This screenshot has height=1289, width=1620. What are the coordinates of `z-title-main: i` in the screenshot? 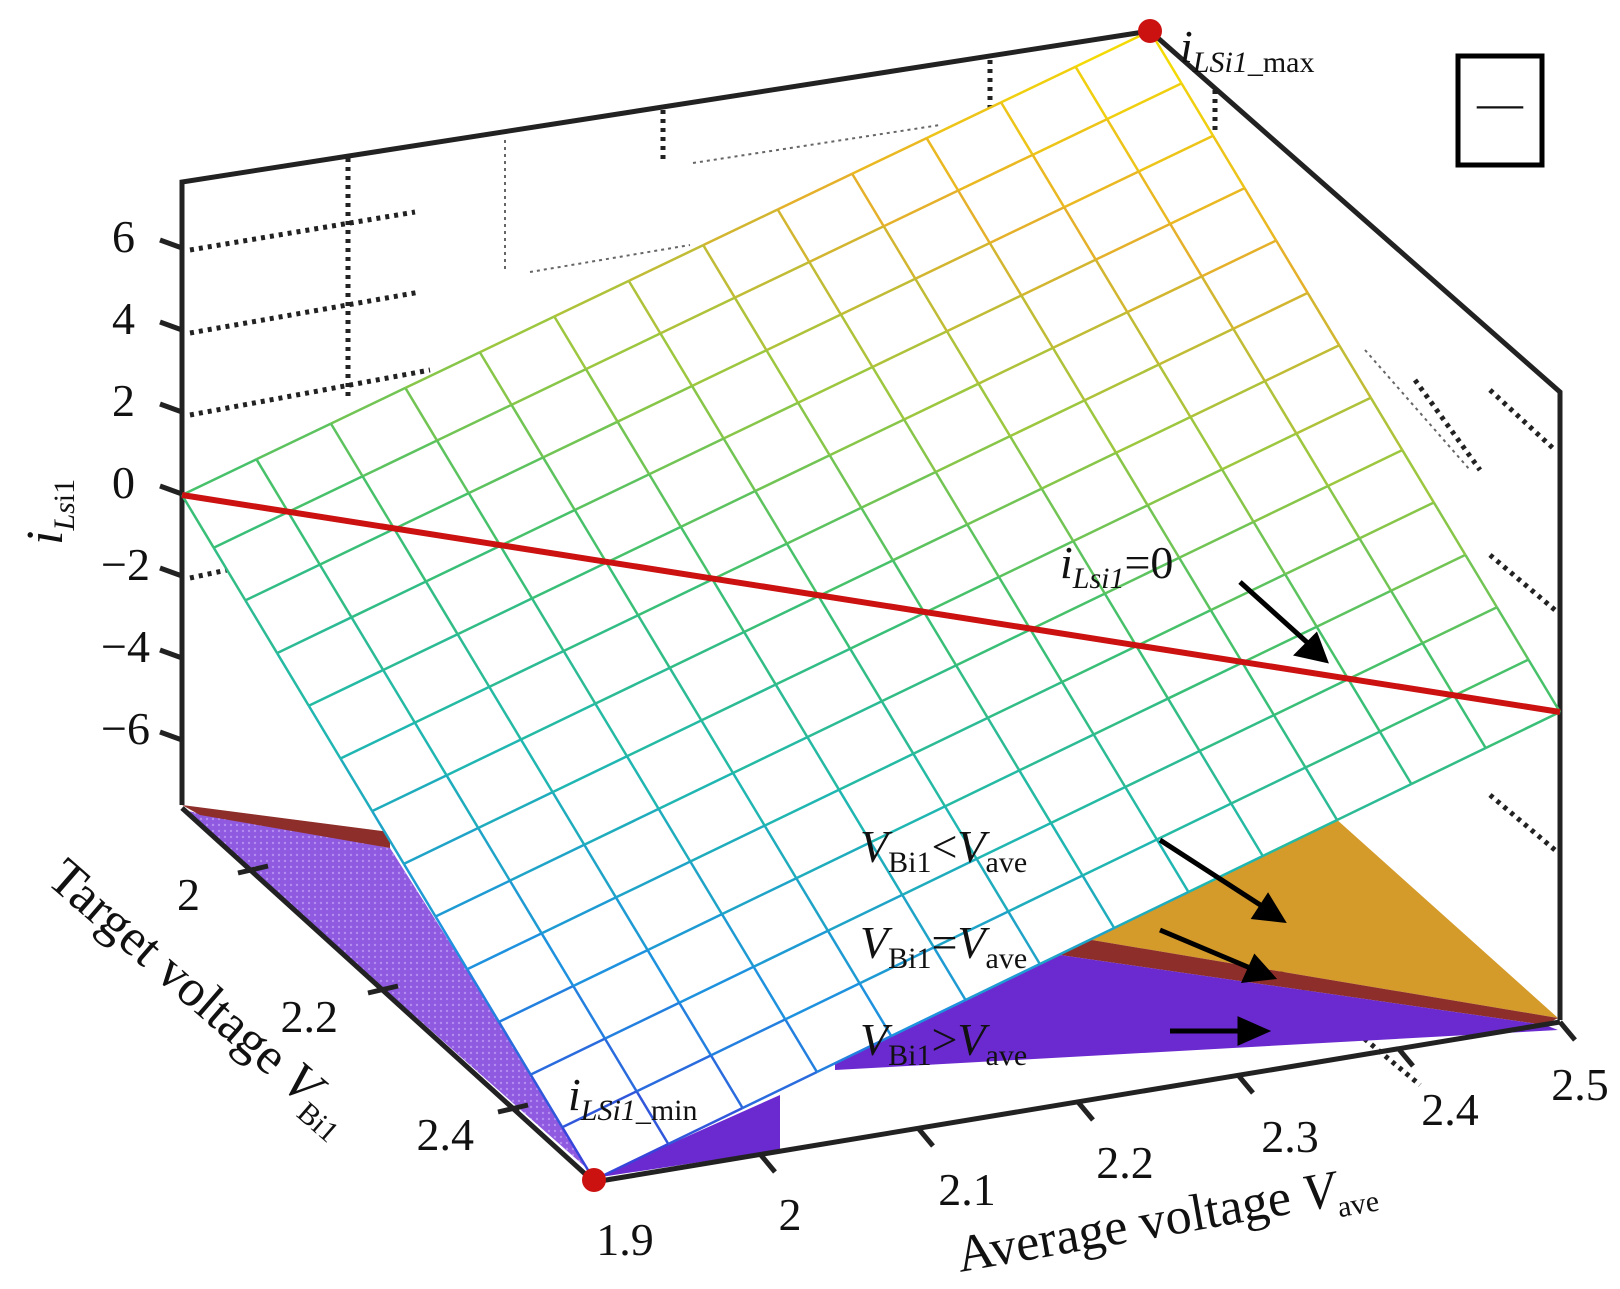 It's located at (45, 538).